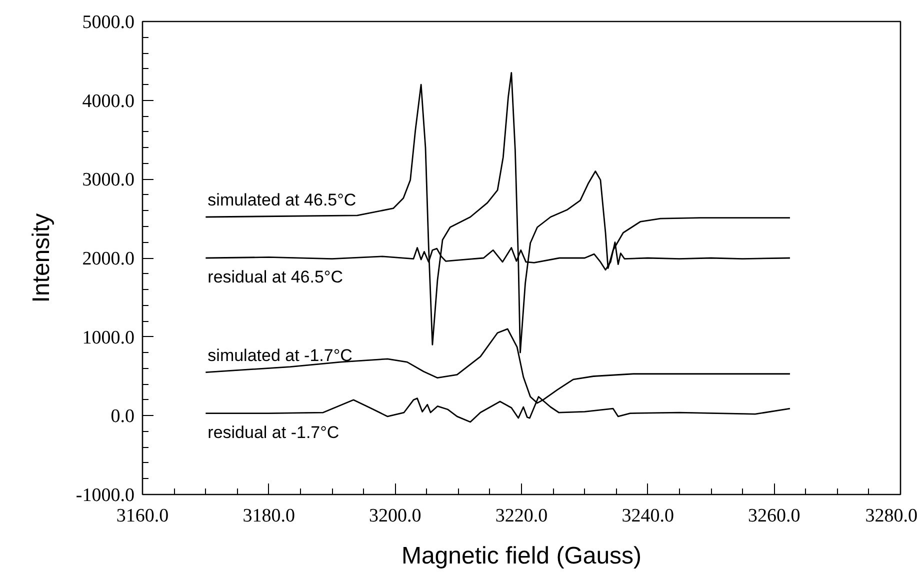 The image size is (917, 572). What do you see at coordinates (268, 516) in the screenshot?
I see `x-tick-label: 3180.0` at bounding box center [268, 516].